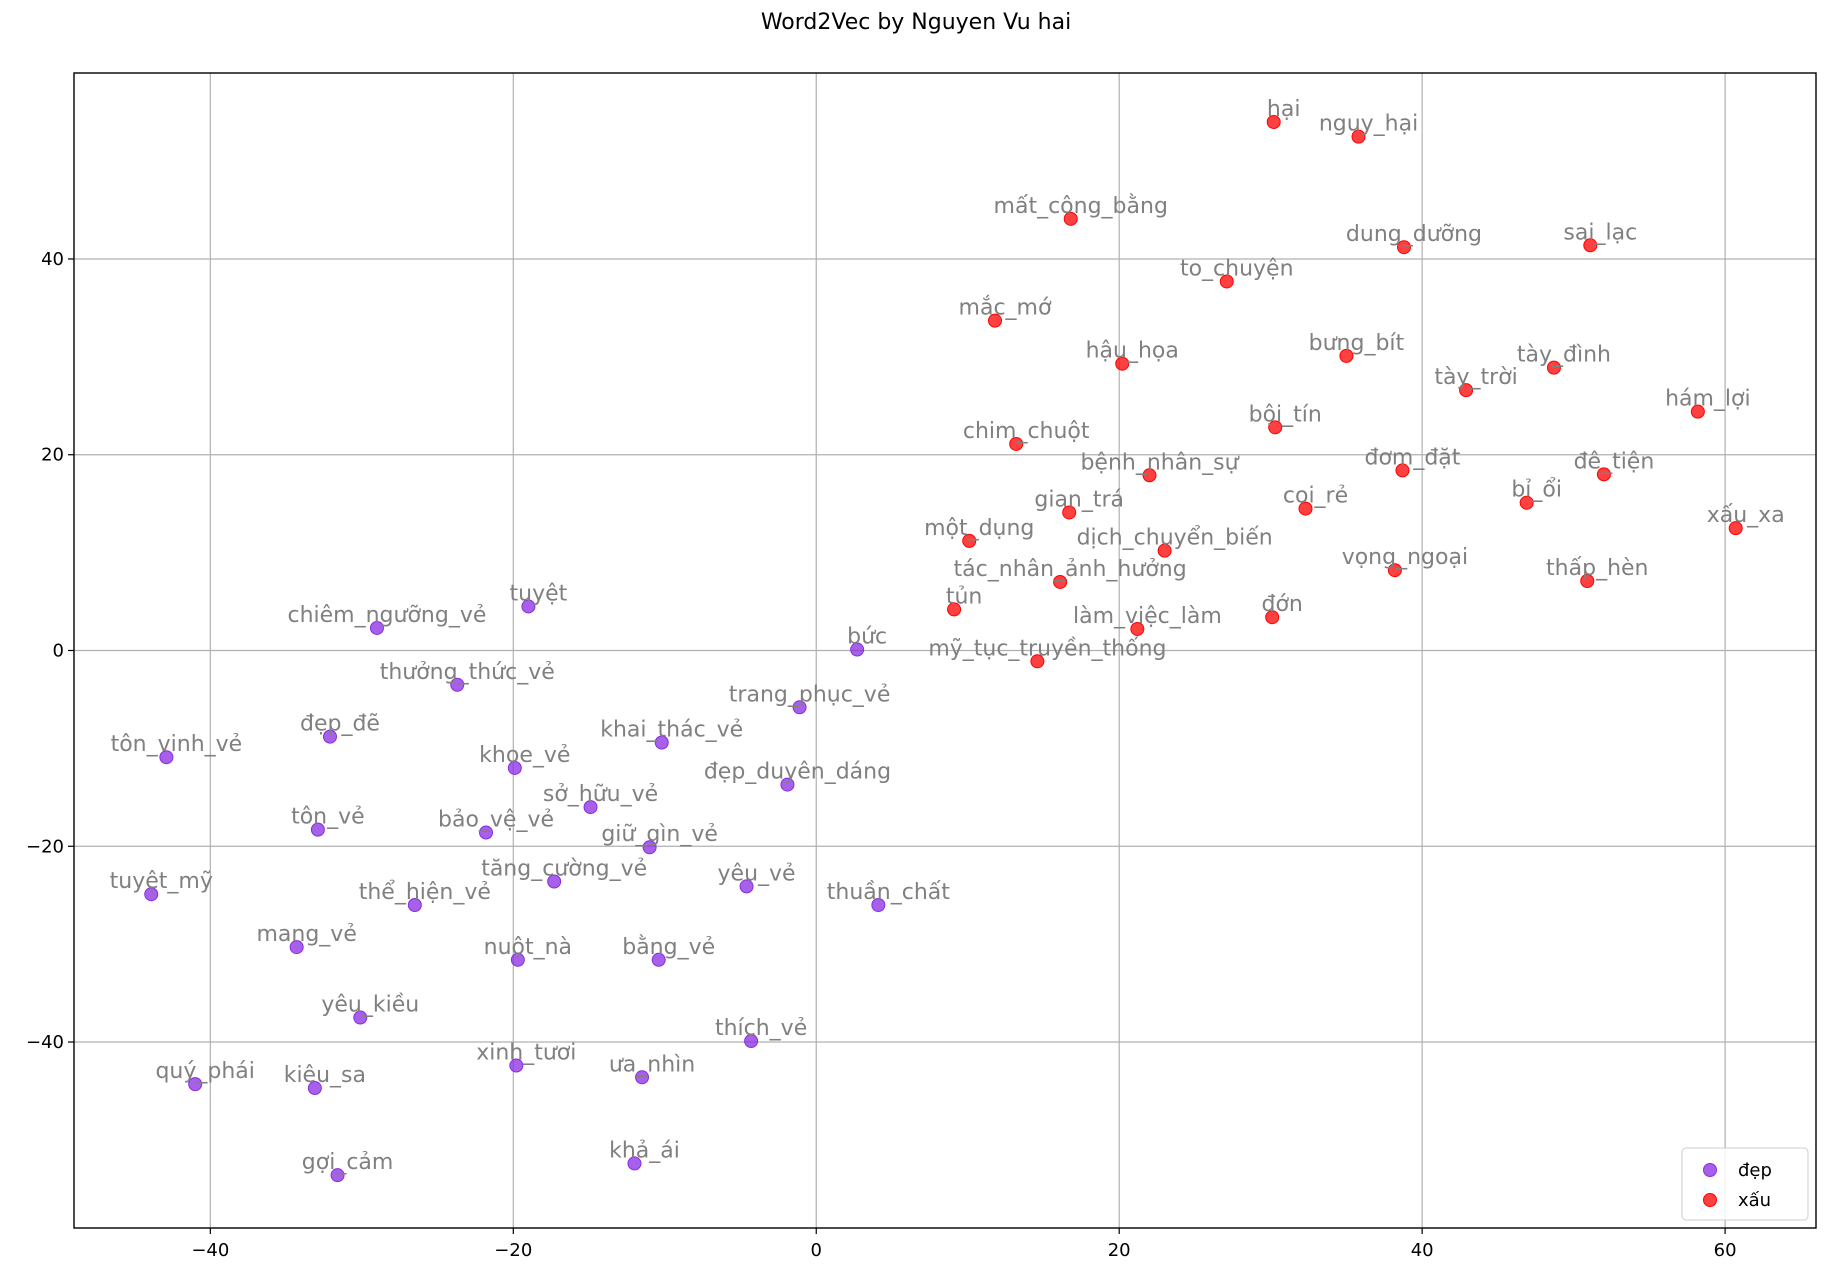  I want to click on point-label: kiêu_sa, so click(325, 1075).